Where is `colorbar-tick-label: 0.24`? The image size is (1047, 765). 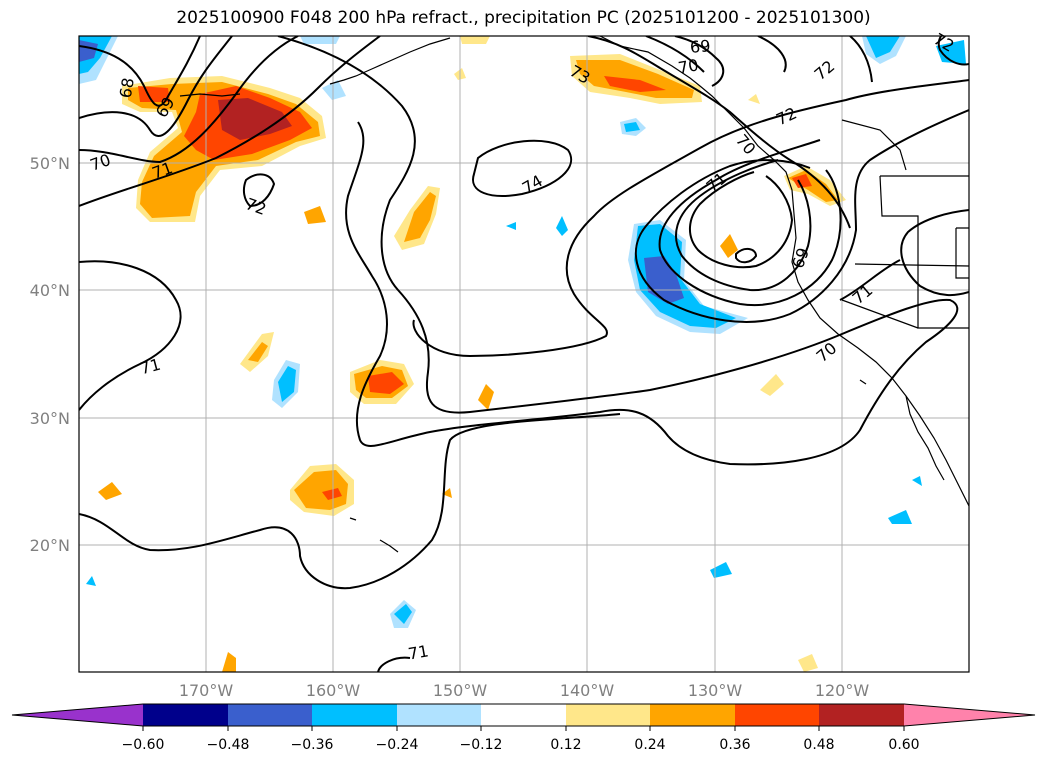 colorbar-tick-label: 0.24 is located at coordinates (649, 745).